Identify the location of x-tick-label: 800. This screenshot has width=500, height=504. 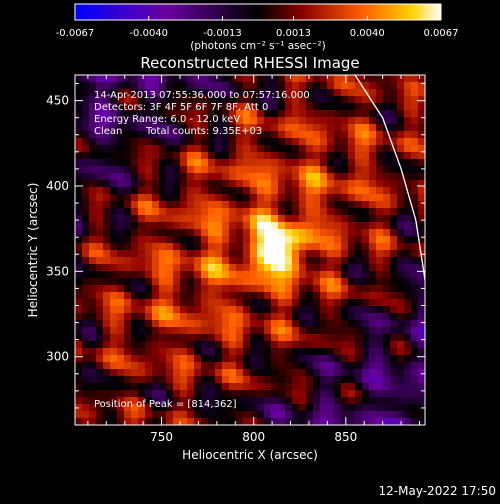
(253, 437).